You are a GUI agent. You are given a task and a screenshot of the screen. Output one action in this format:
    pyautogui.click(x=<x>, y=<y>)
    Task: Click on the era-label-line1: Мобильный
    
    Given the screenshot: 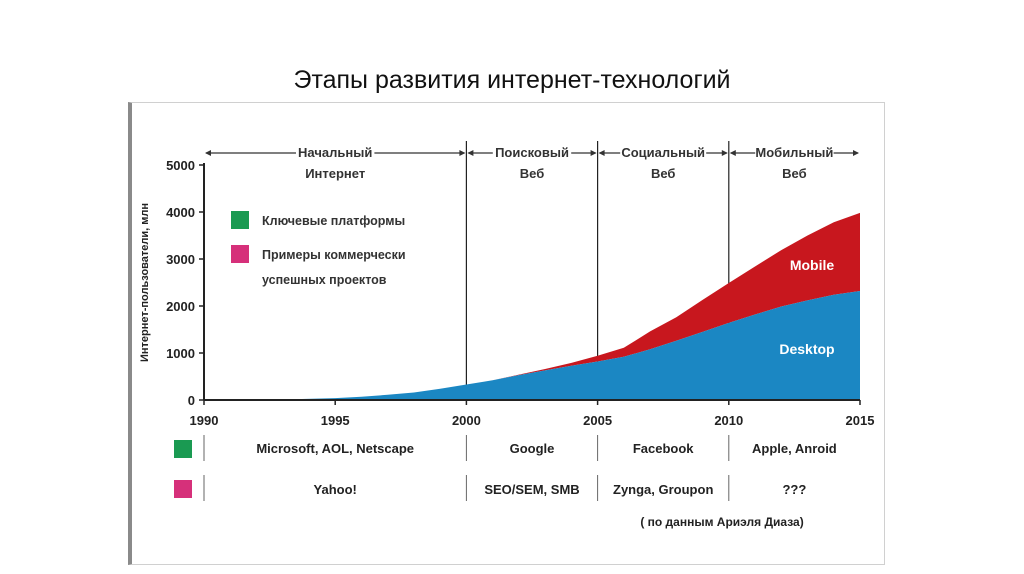 What is the action you would take?
    pyautogui.click(x=794, y=152)
    